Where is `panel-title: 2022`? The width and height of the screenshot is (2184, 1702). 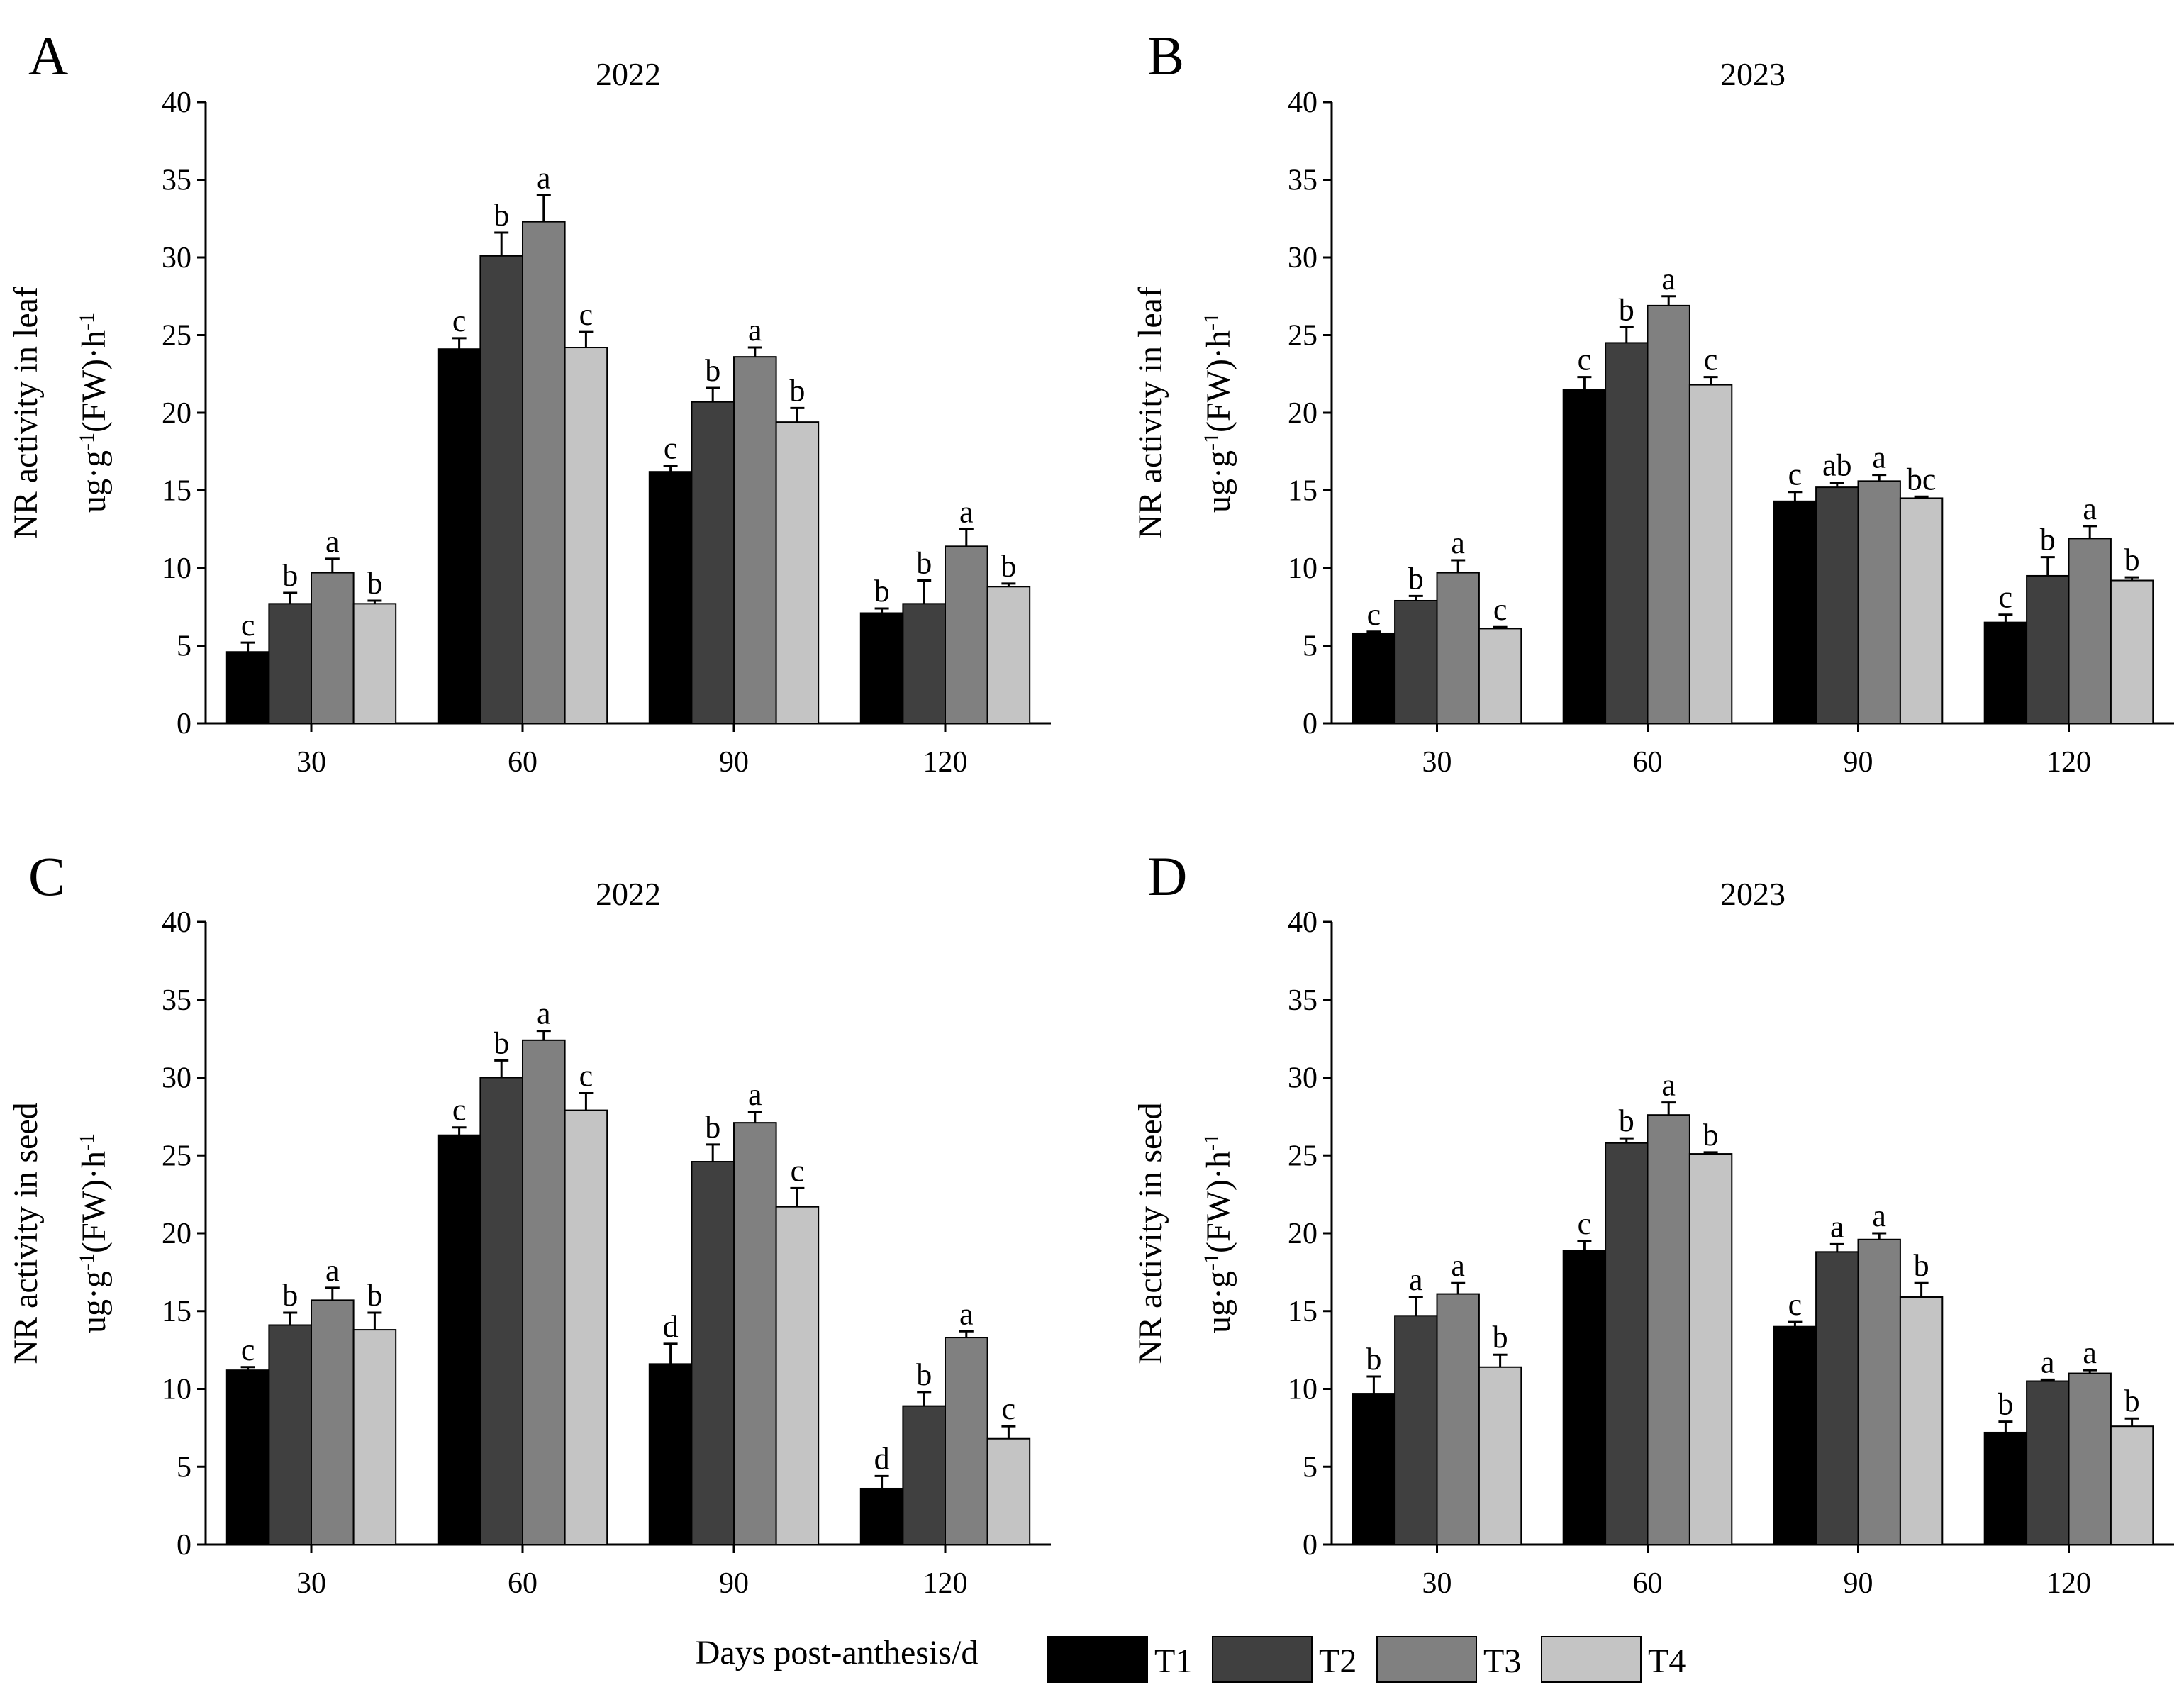 panel-title: 2022 is located at coordinates (629, 74).